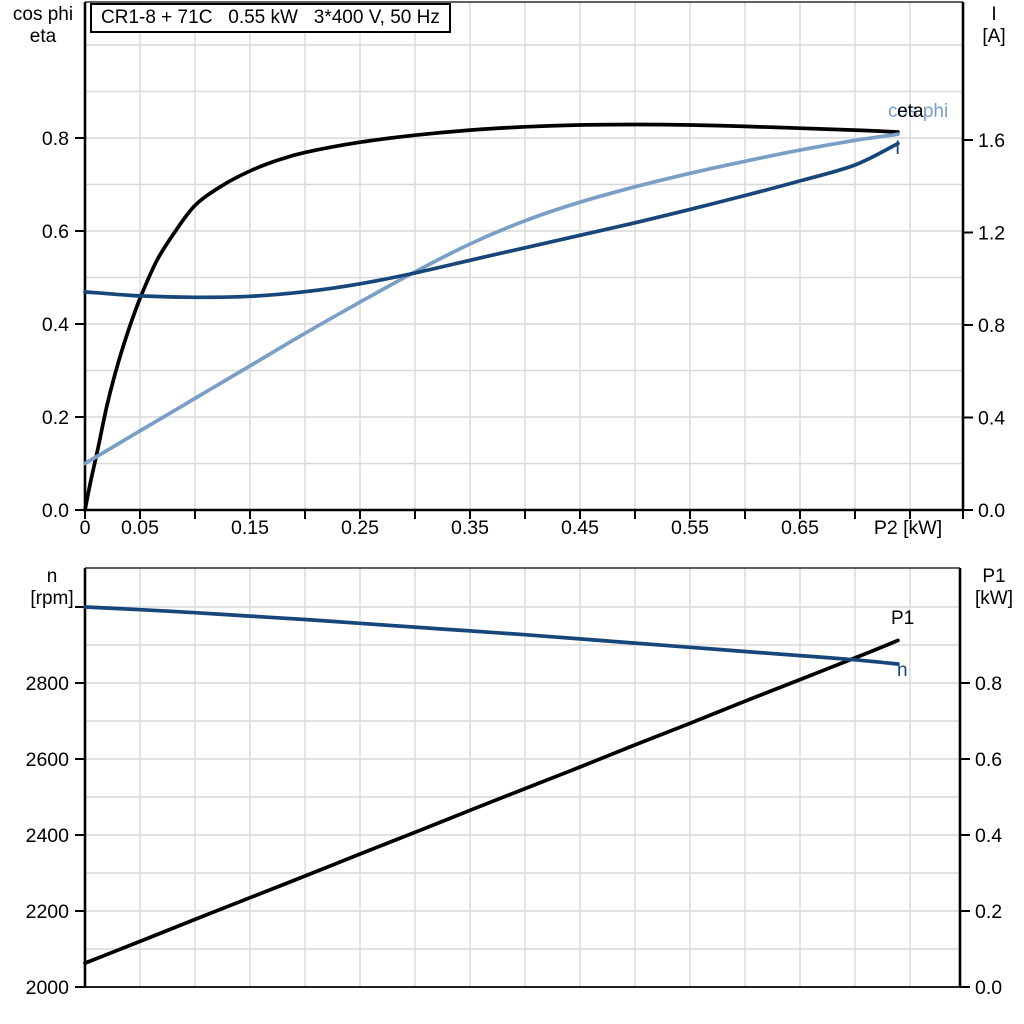 The height and width of the screenshot is (1024, 1024). Describe the element at coordinates (580, 528) in the screenshot. I see `x-tick-label: 0.45` at that location.